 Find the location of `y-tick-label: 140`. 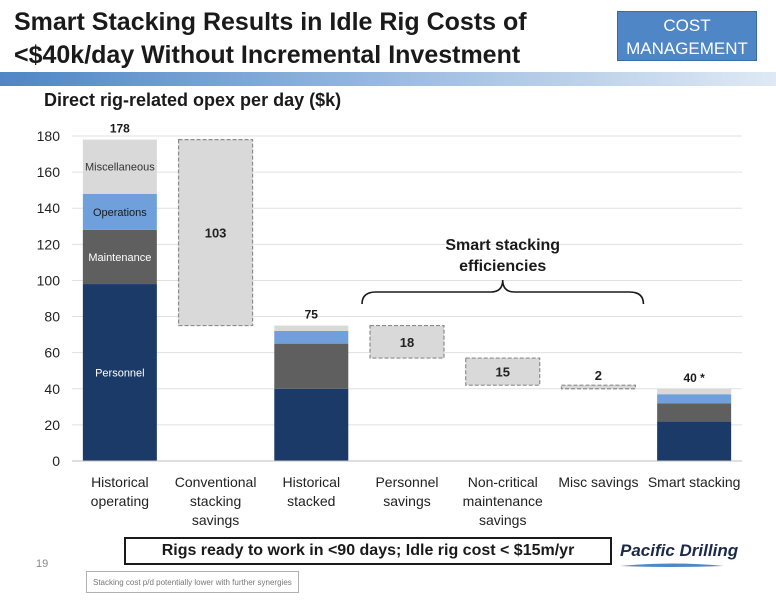

y-tick-label: 140 is located at coordinates (49, 208).